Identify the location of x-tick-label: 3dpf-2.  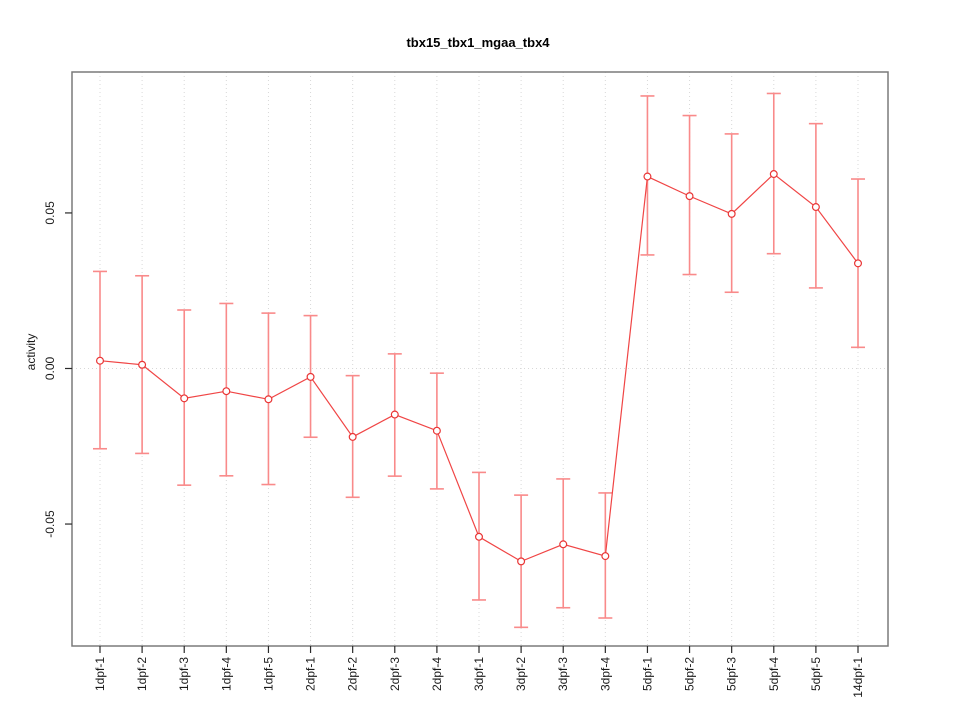
(521, 674).